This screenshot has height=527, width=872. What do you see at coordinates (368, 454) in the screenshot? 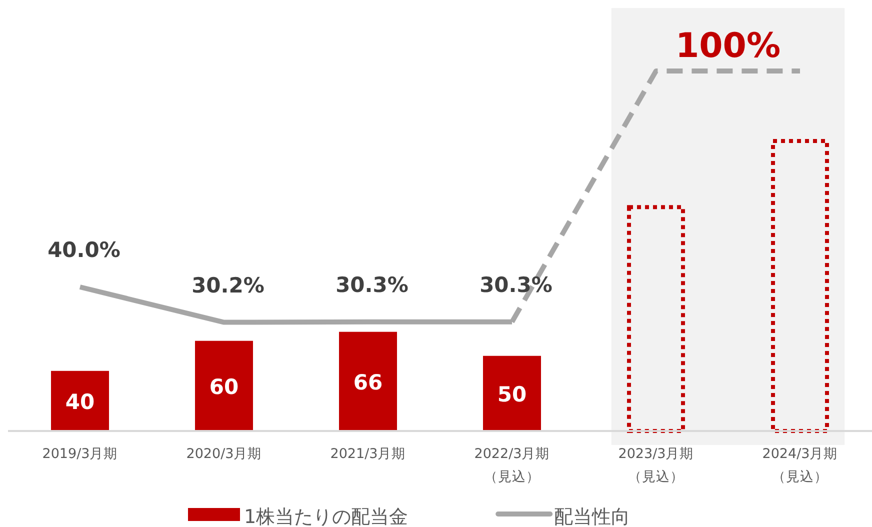
I see `x-tick-label: 2021/3月期` at bounding box center [368, 454].